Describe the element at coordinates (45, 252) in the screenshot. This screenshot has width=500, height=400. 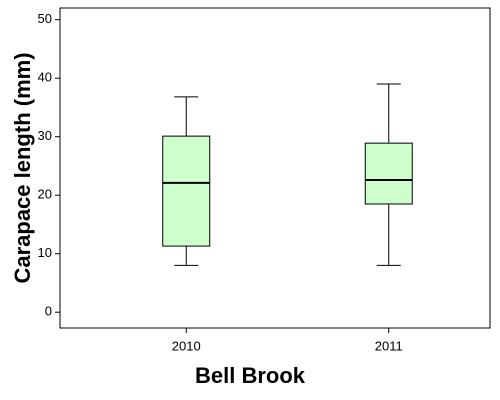
I see `y-tick-label: 10` at that location.